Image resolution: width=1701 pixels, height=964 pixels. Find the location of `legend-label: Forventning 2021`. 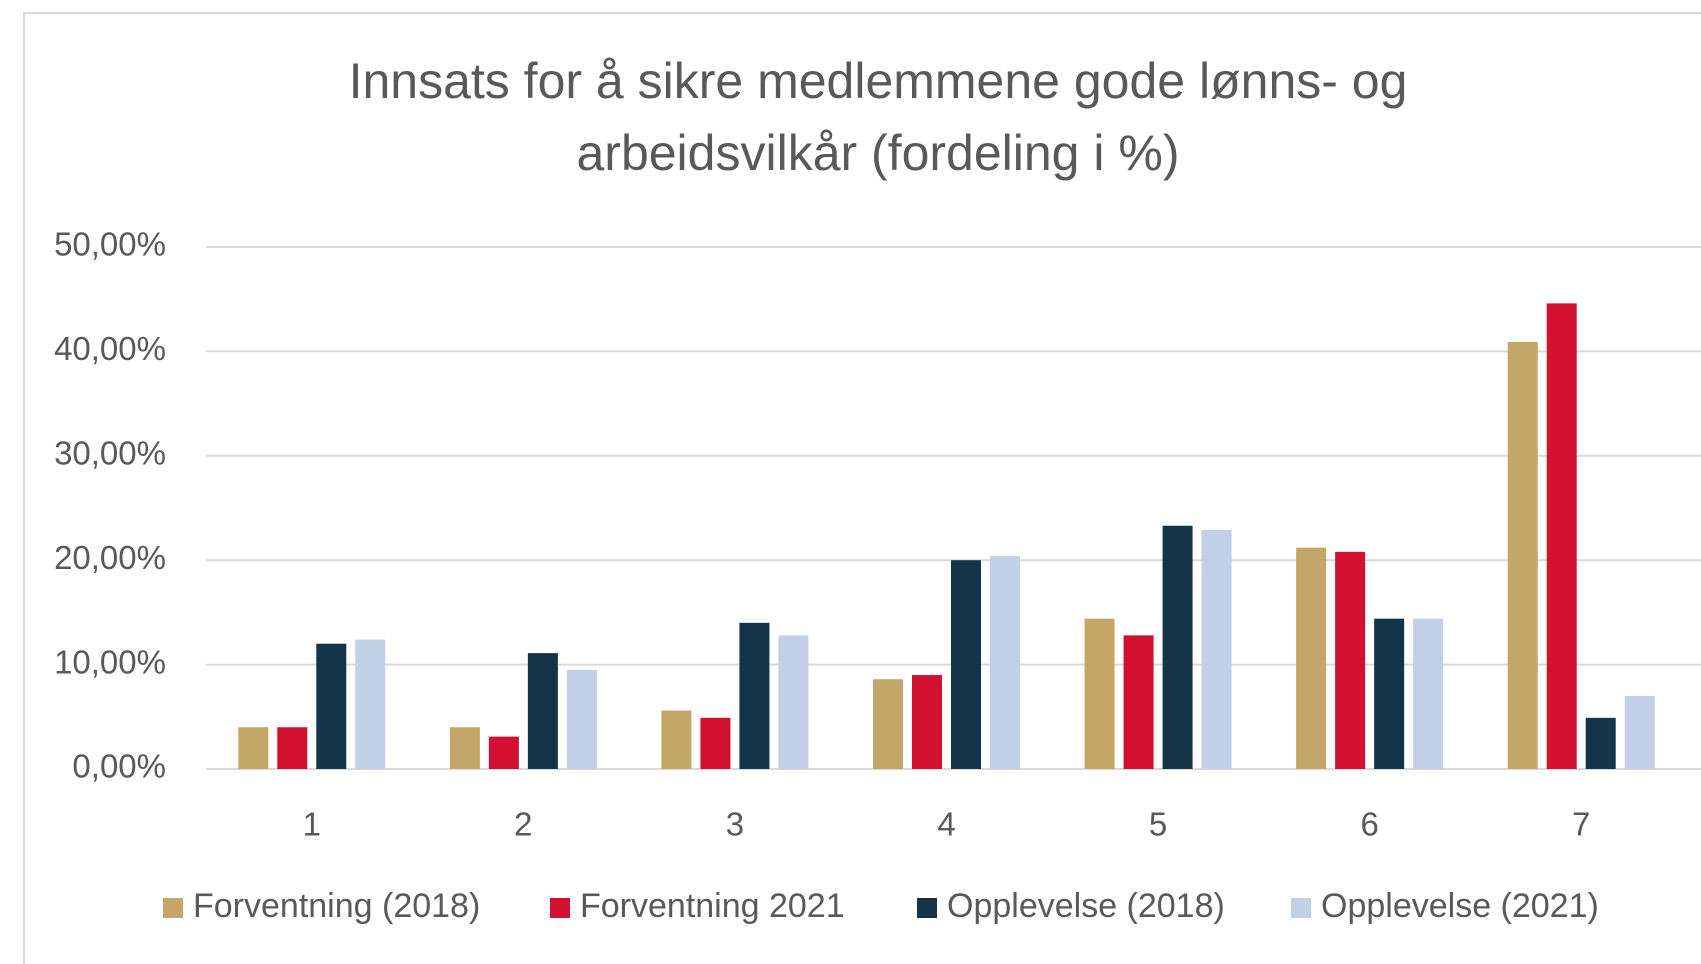

legend-label: Forventning 2021 is located at coordinates (712, 906).